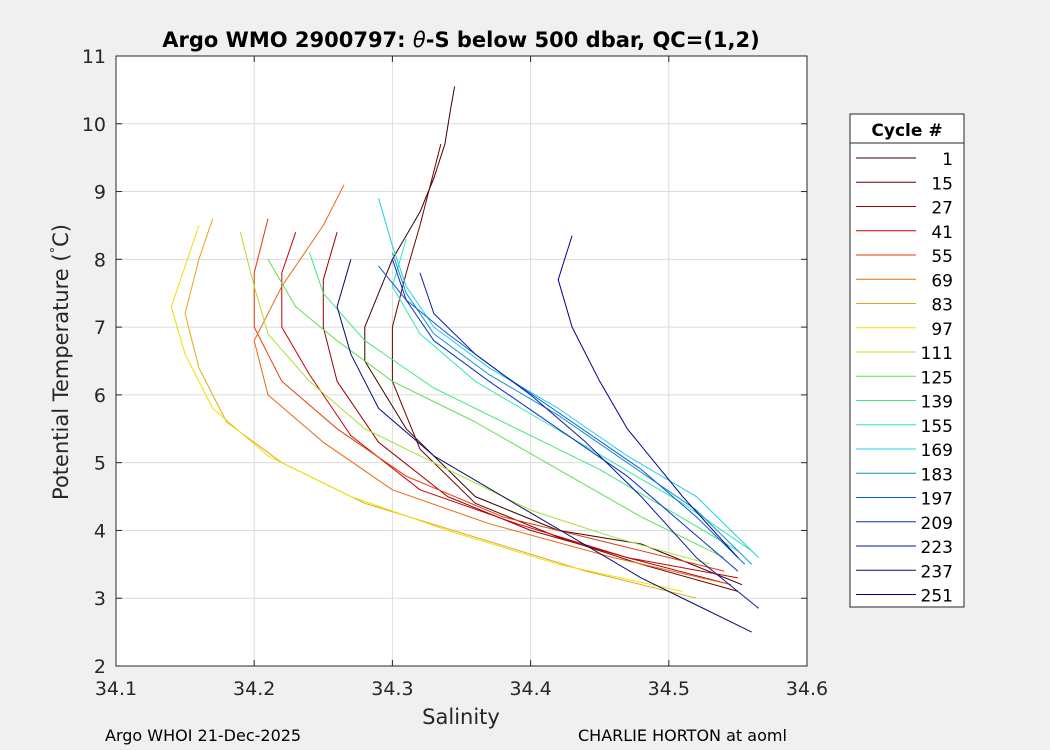 The width and height of the screenshot is (1050, 750). Describe the element at coordinates (947, 160) in the screenshot. I see `legend-label: 1` at that location.